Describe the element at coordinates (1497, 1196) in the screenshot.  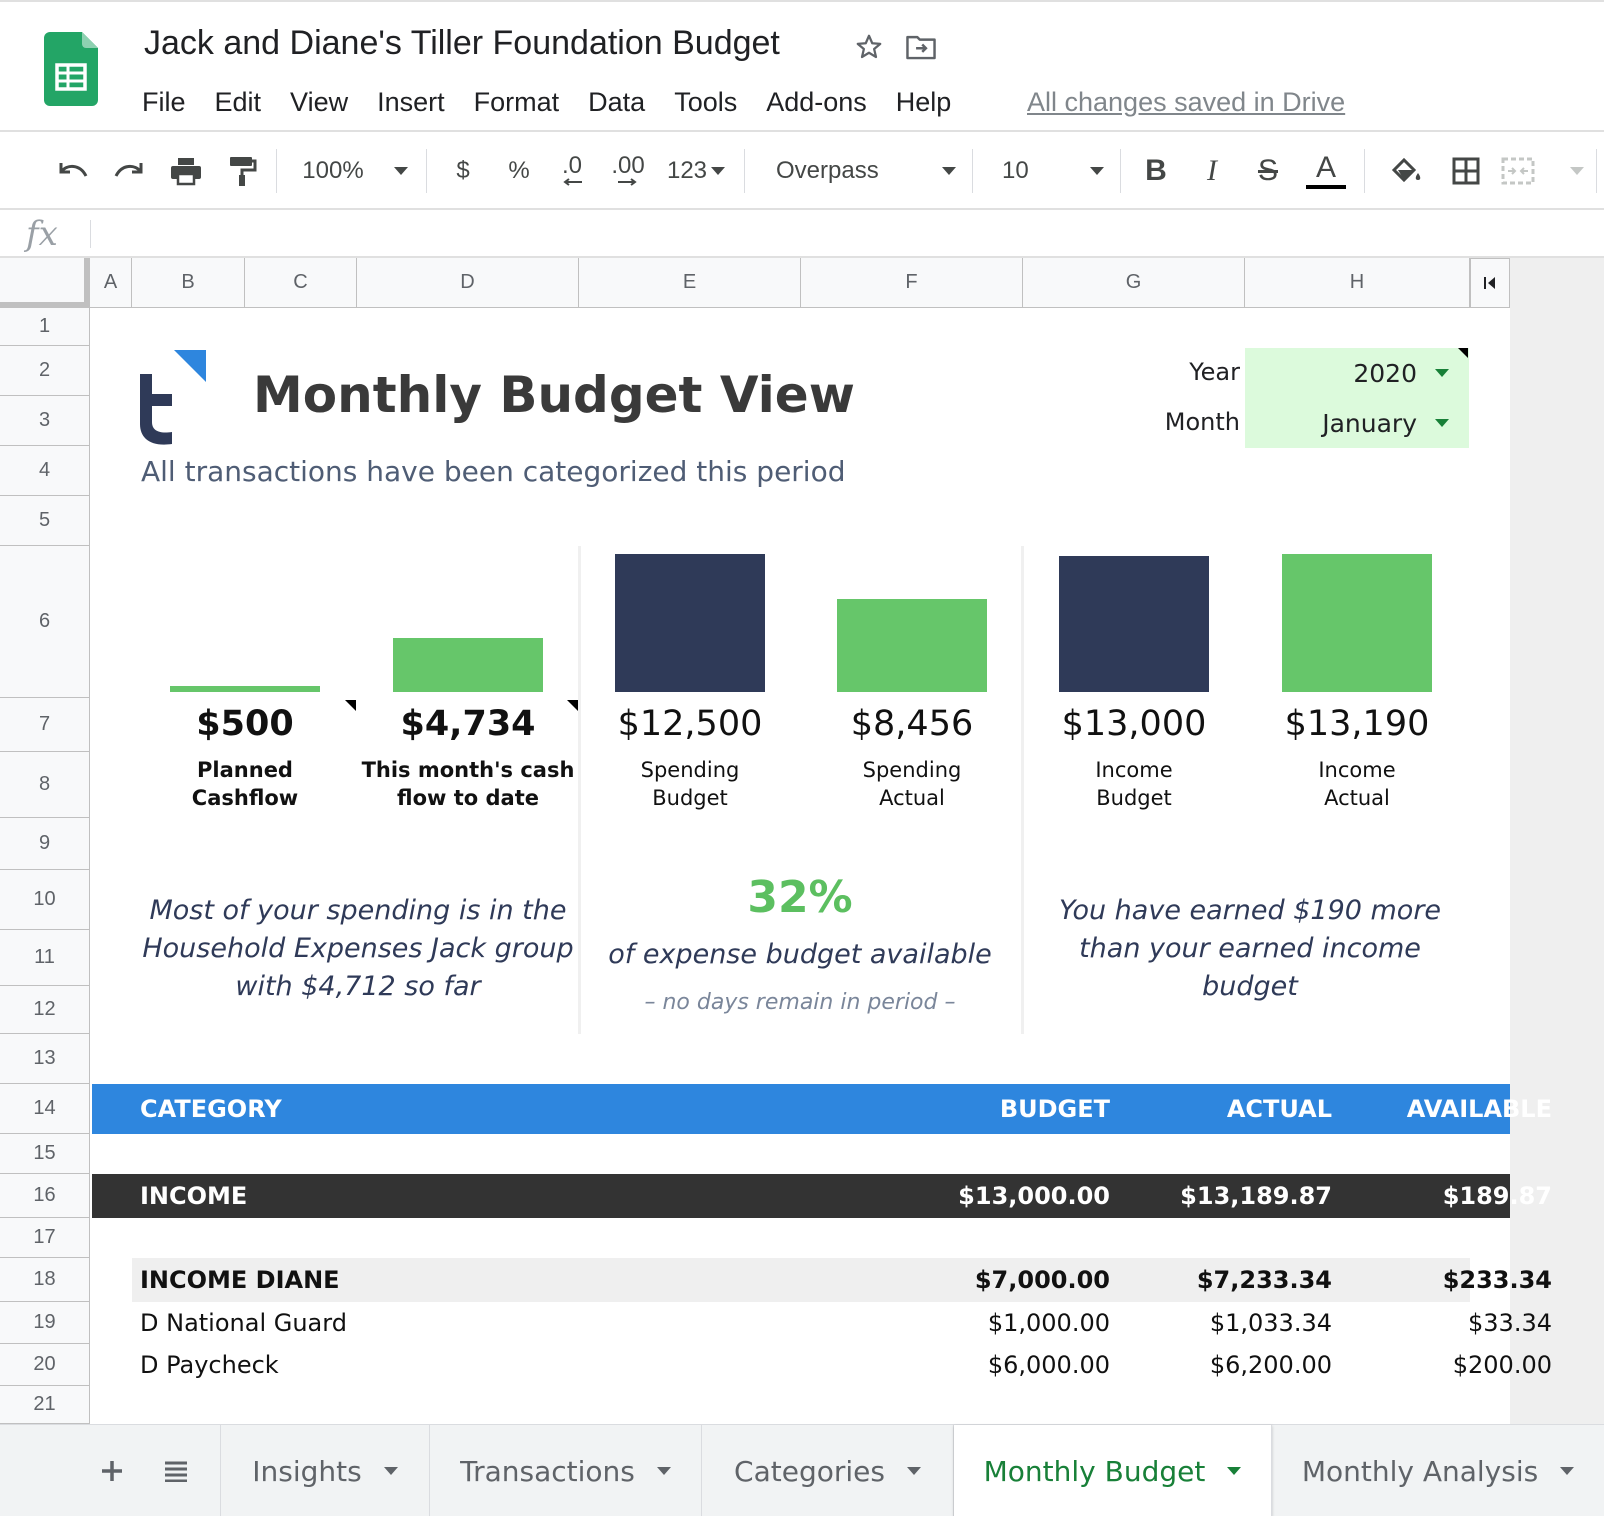
I see `income-available: $189.87` at that location.